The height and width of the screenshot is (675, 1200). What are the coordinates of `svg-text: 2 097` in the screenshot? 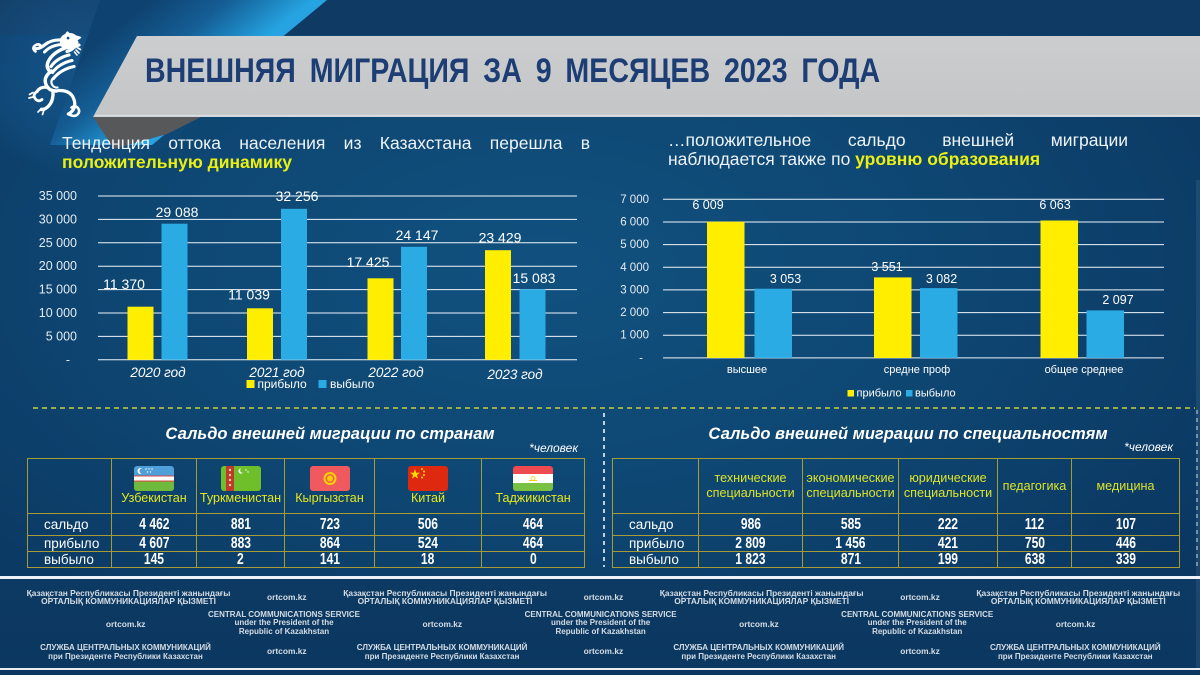 It's located at (1117, 300).